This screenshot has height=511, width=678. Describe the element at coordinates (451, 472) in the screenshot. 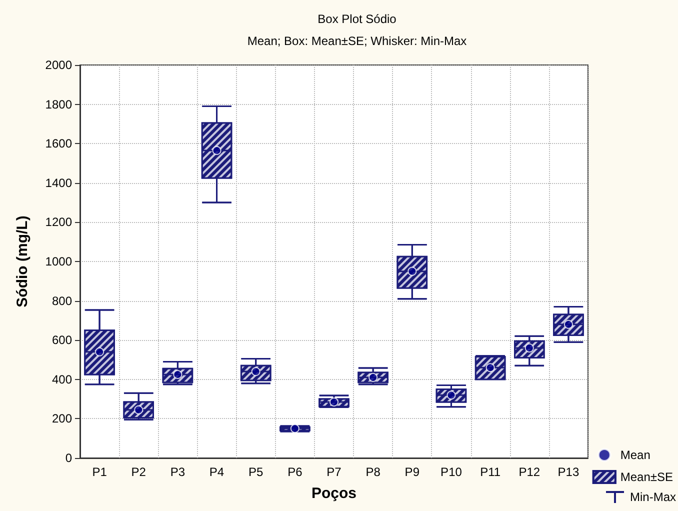

I see `x-tick-label: P10` at that location.